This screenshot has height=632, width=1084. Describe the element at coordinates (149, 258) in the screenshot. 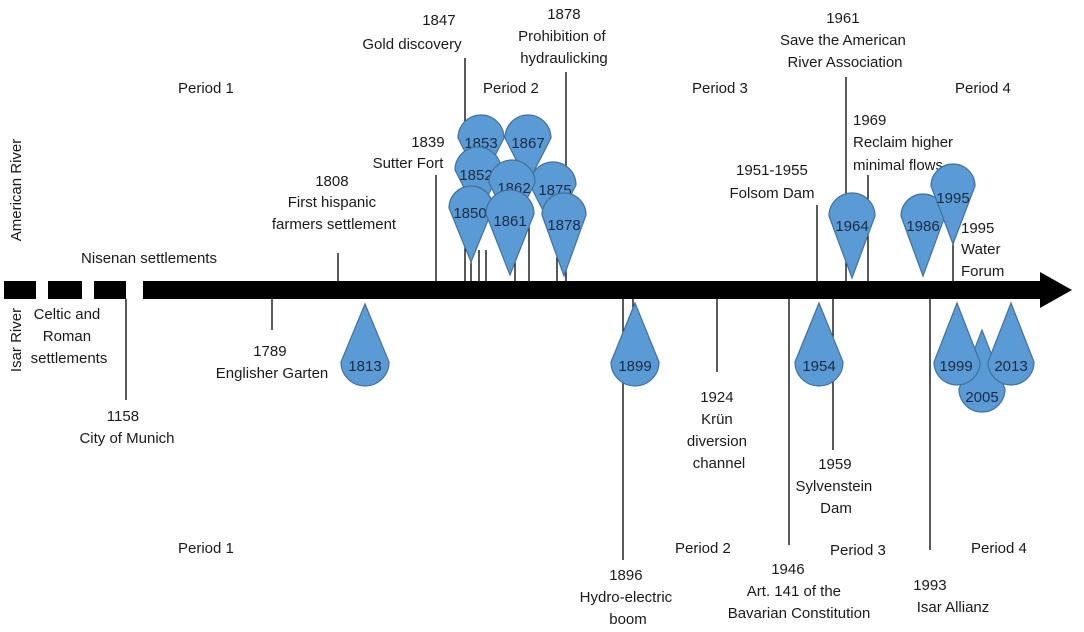

I see `event-american-nisenan: Nisenan settlements` at that location.